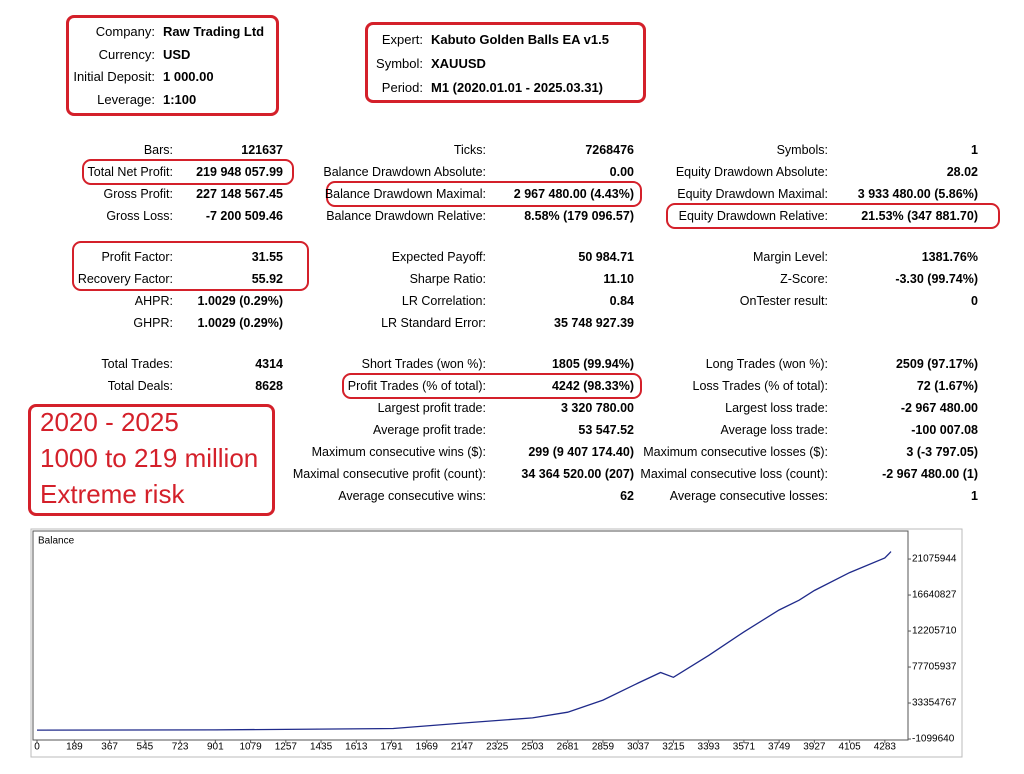 This screenshot has width=1024, height=774. Describe the element at coordinates (153, 323) in the screenshot. I see `stat-label: GHPR:` at that location.